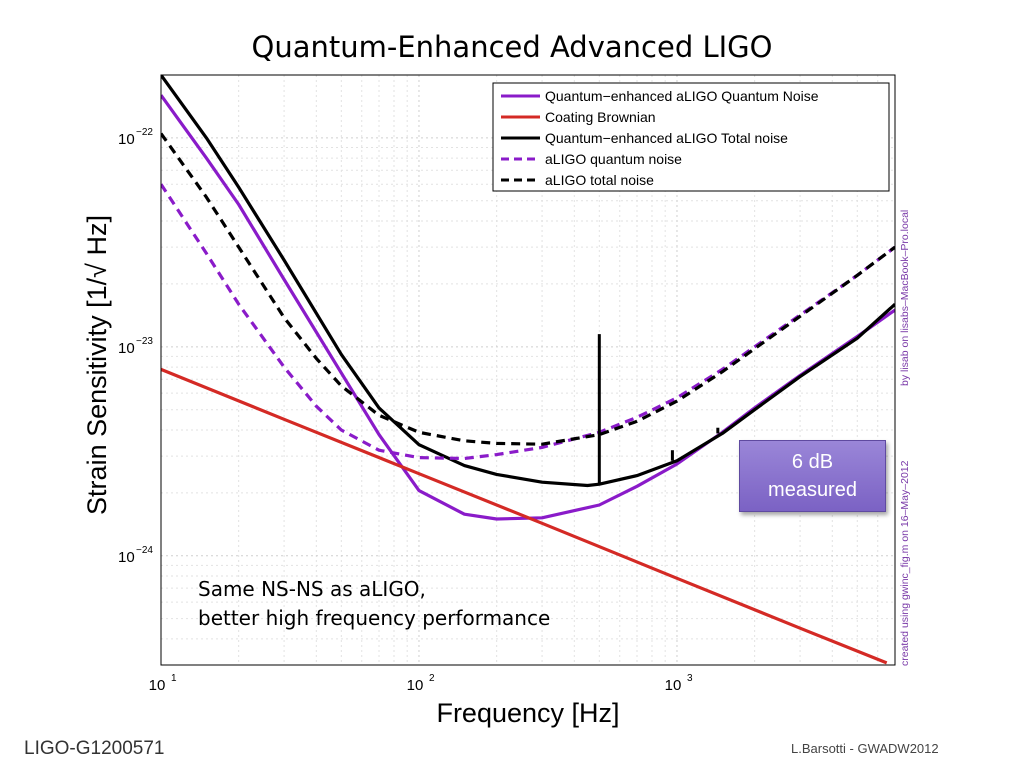  I want to click on x-tick-label-2: 10, so click(415, 685).